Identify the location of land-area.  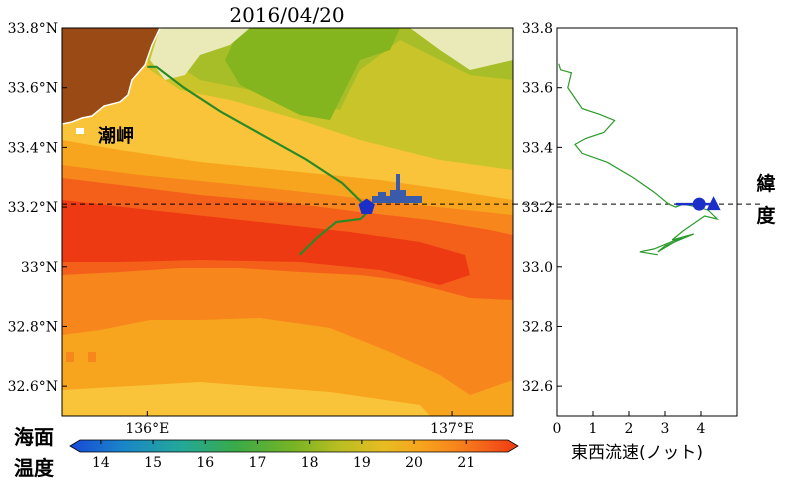
(111, 76).